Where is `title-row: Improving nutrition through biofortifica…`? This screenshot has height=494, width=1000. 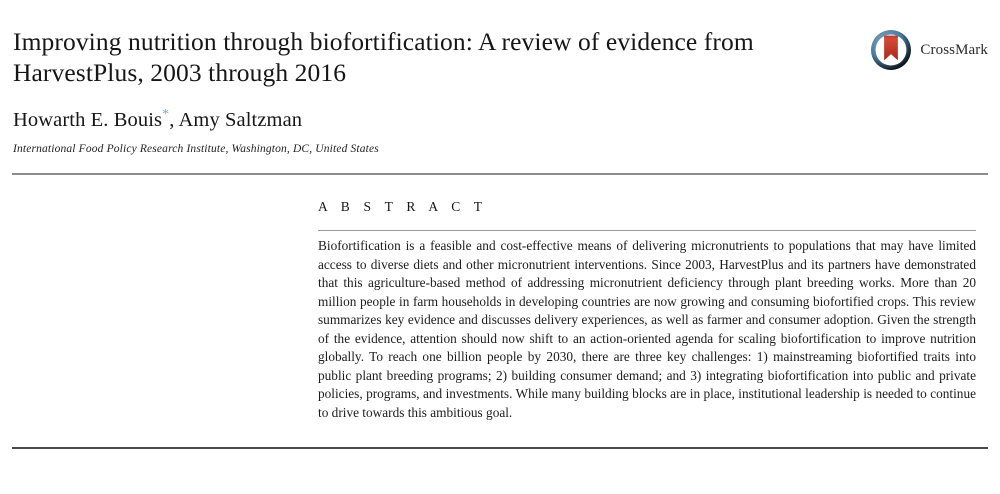
title-row: Improving nutrition through biofortifica… is located at coordinates (500, 57).